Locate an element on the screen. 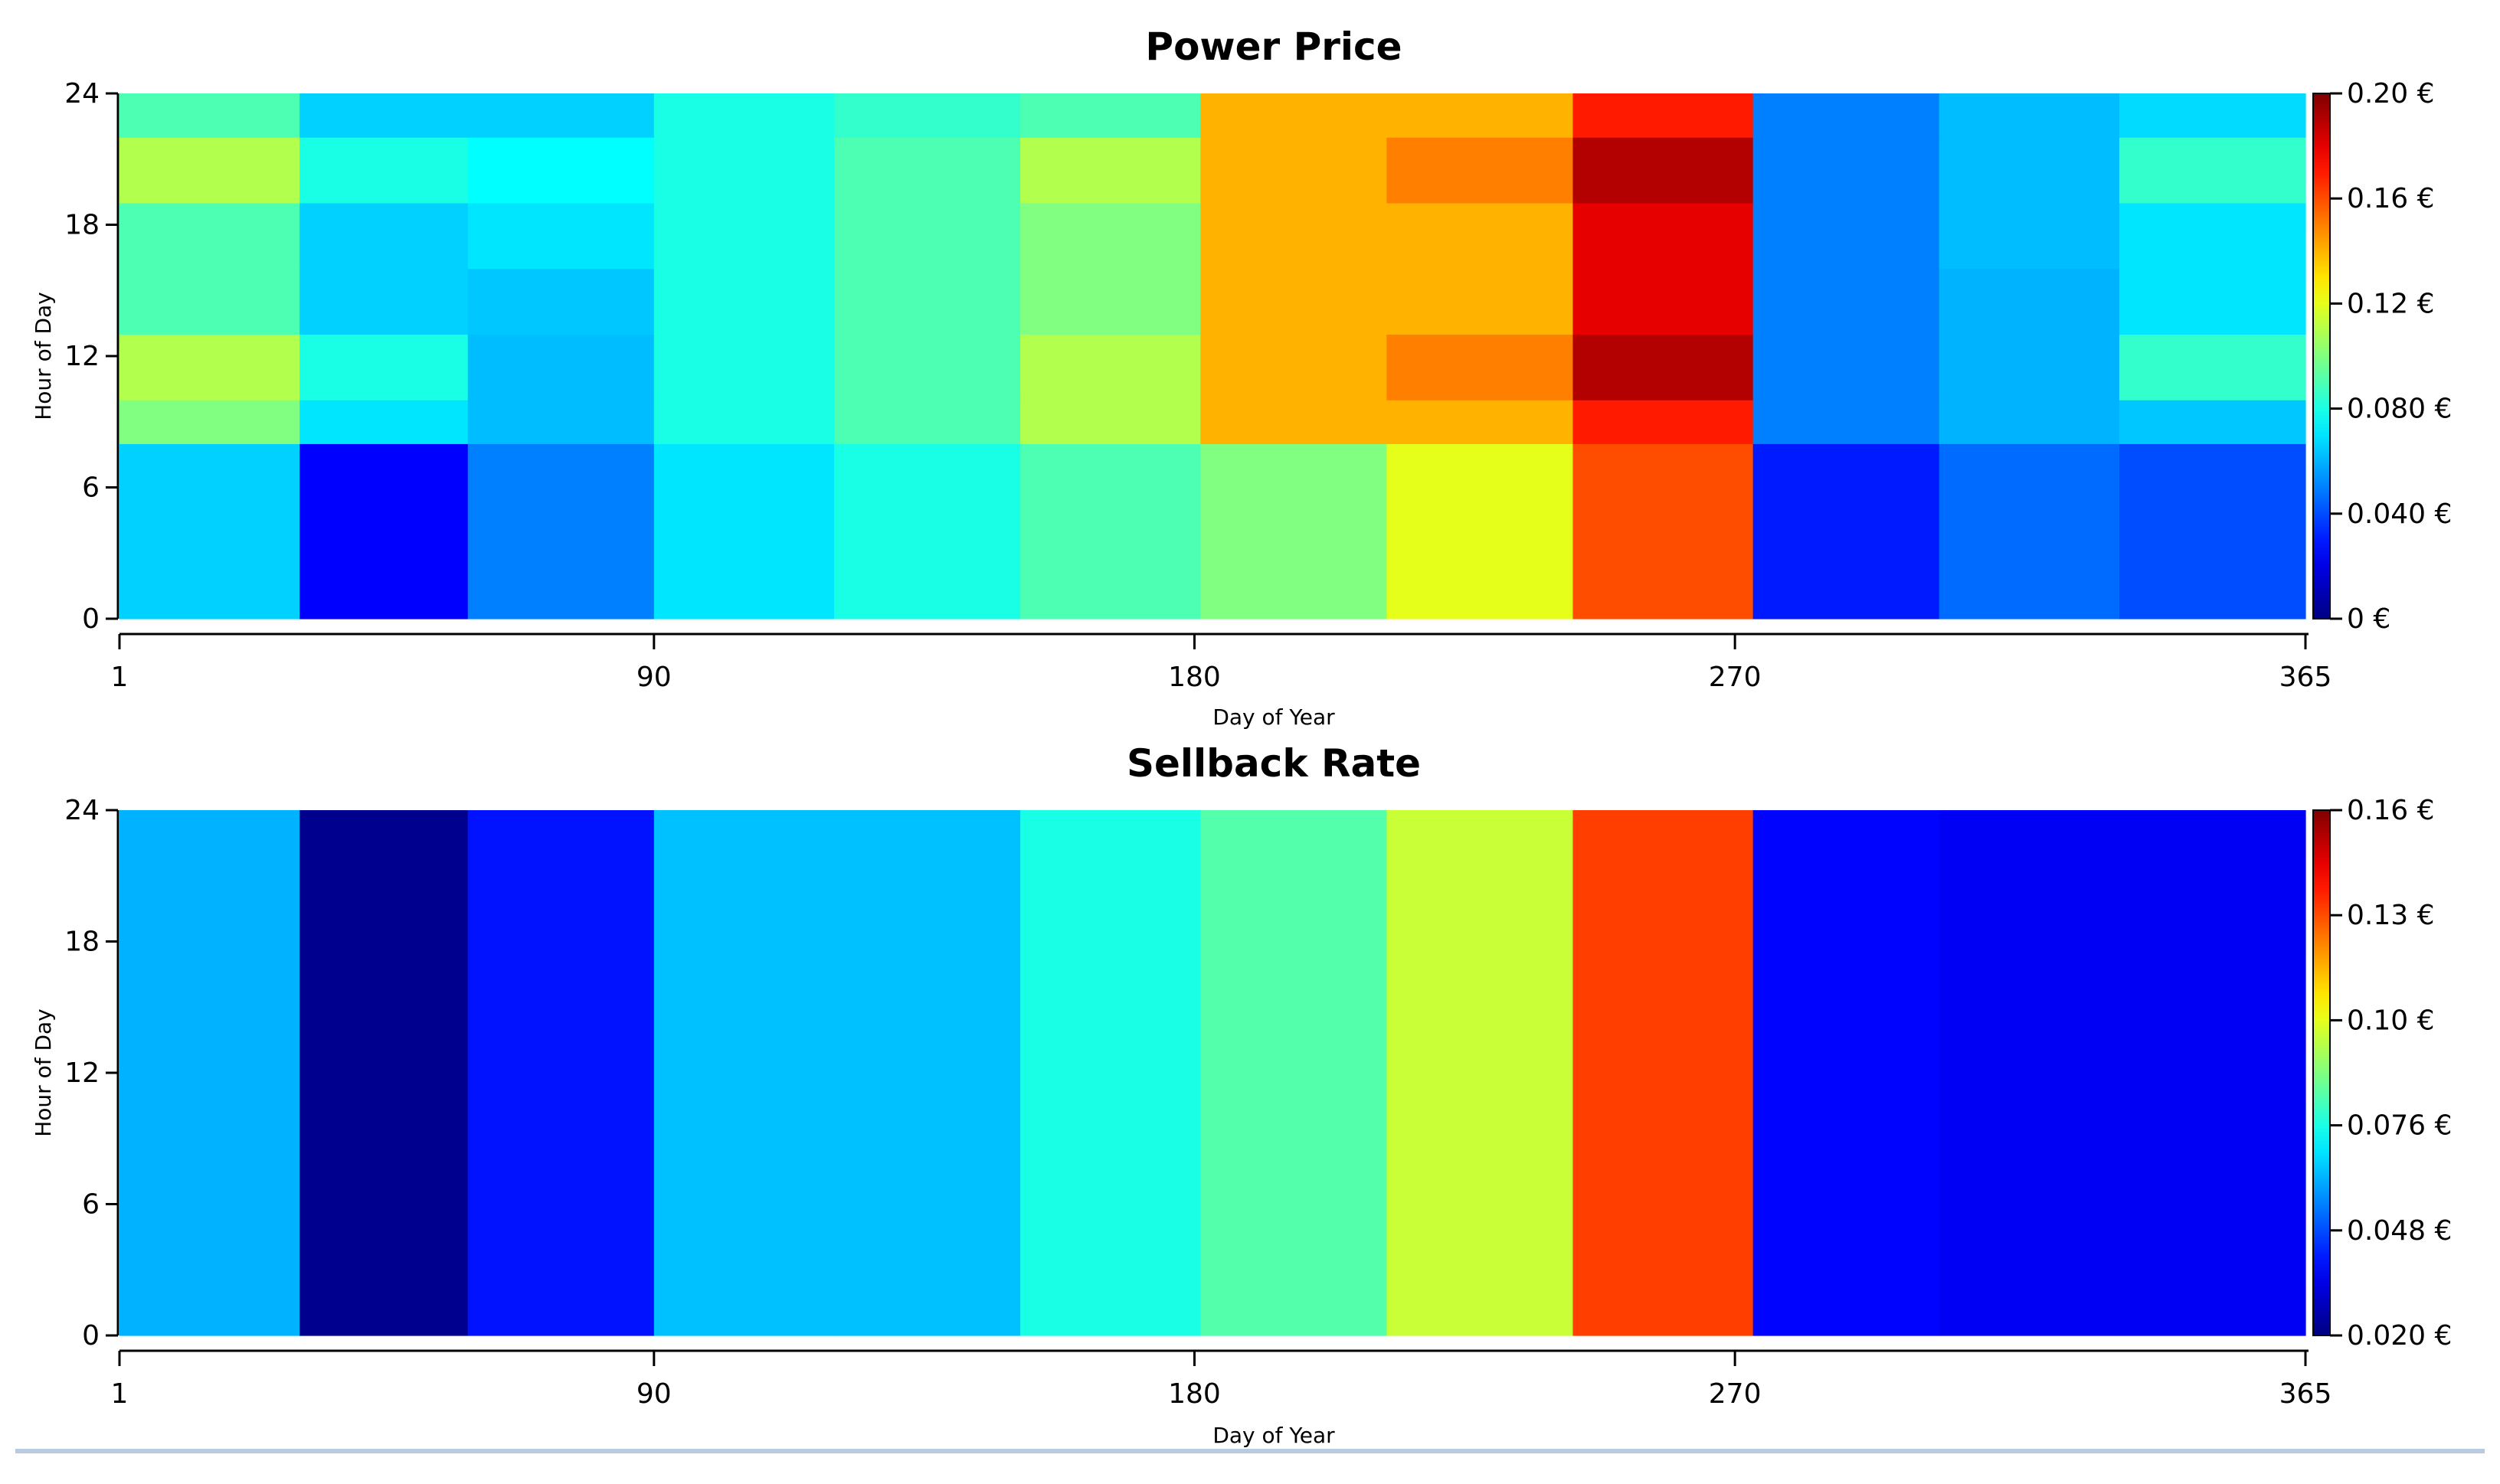 Image resolution: width=2500 pixels, height=1484 pixels. colorbar-tick-label: 0.12 € is located at coordinates (2391, 303).